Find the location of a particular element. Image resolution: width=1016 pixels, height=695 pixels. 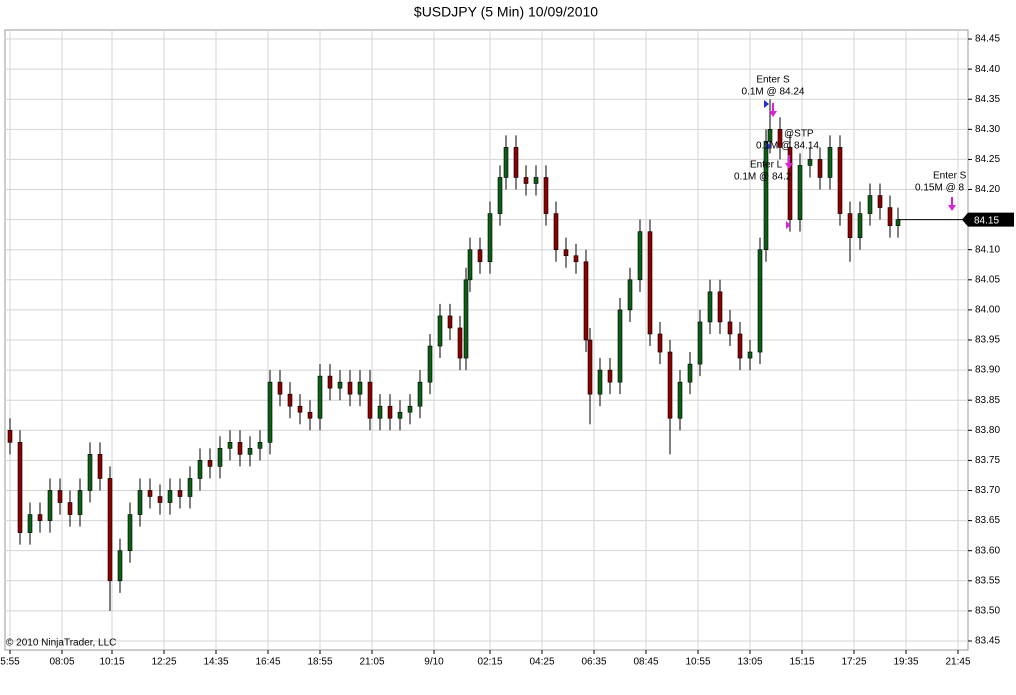

y-tick-label: 84.25 is located at coordinates (987, 159).